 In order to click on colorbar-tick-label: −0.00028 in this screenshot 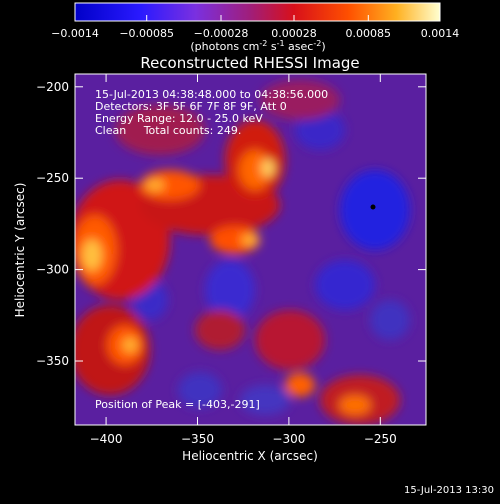, I will do `click(221, 33)`.